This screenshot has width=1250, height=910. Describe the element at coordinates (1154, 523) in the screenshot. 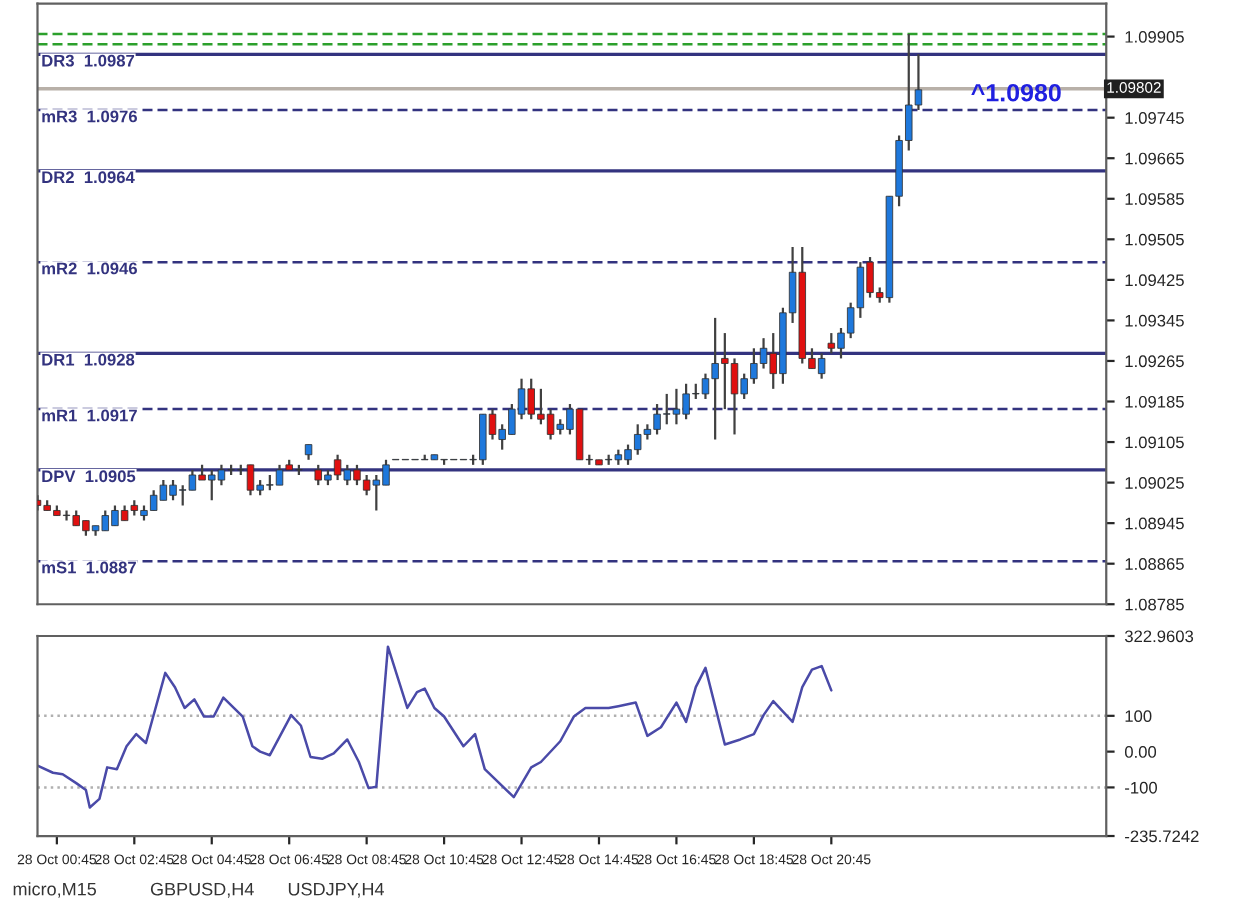

I see `y-tick-label: 1.08945` at that location.